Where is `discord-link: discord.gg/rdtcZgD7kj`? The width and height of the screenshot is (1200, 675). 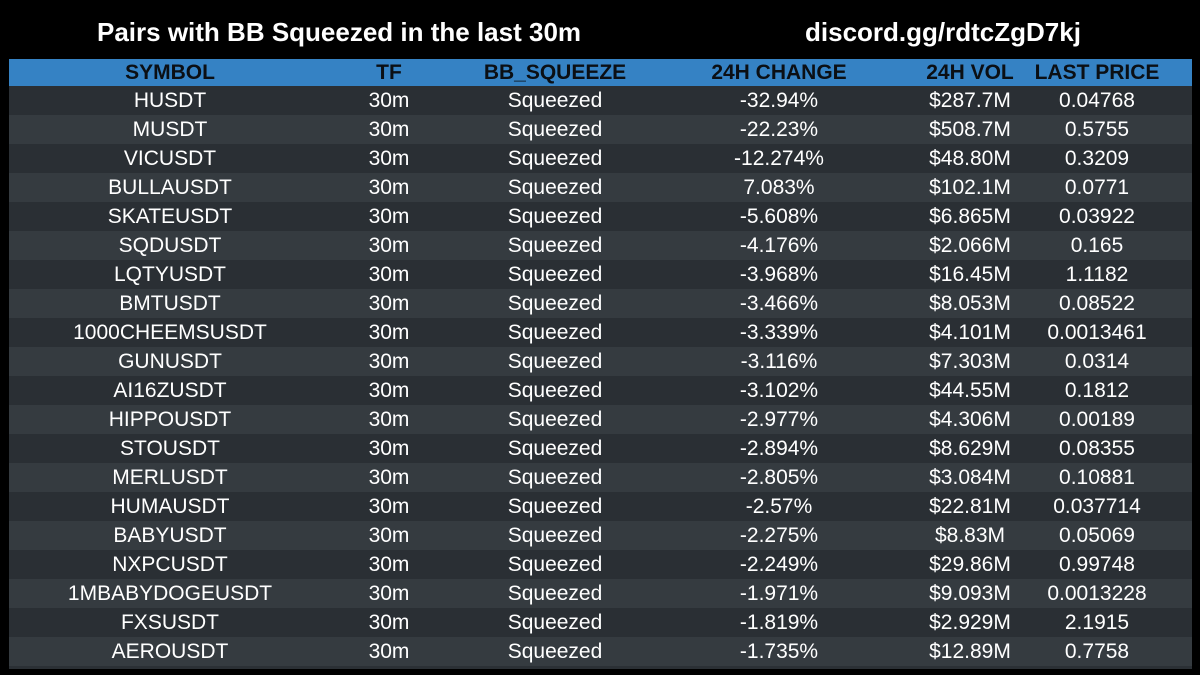
discord-link: discord.gg/rdtcZgD7kj is located at coordinates (943, 32).